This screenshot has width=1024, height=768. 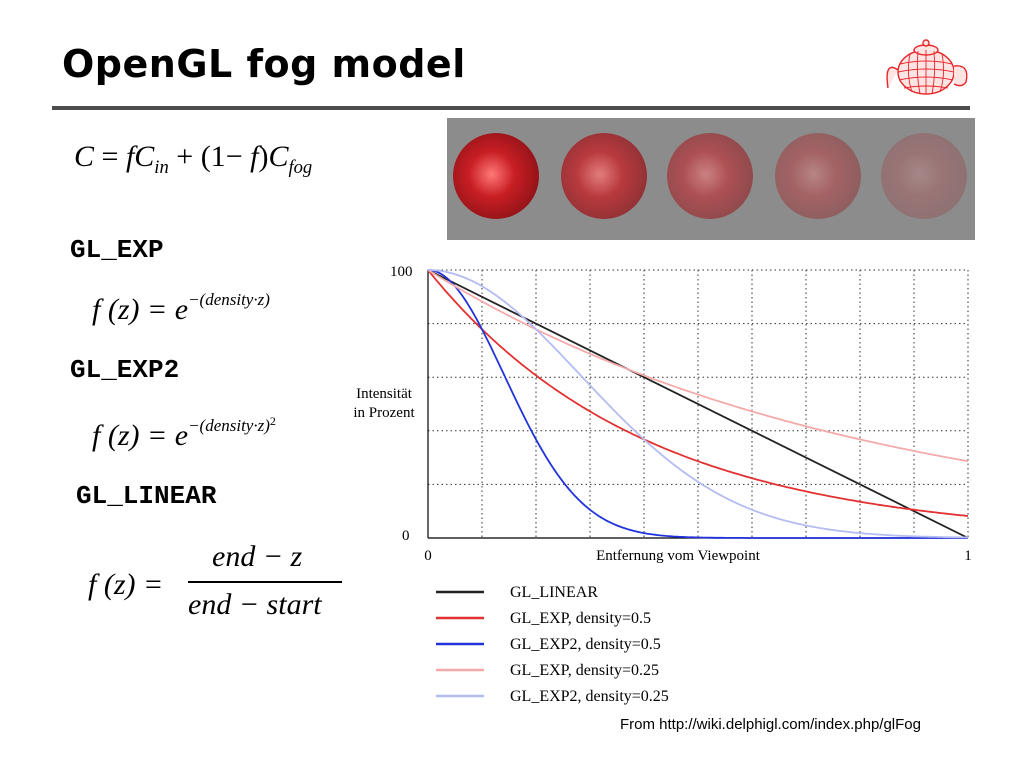 What do you see at coordinates (589, 696) in the screenshot?
I see `legend-label: GL_EXP2, density=0.25` at bounding box center [589, 696].